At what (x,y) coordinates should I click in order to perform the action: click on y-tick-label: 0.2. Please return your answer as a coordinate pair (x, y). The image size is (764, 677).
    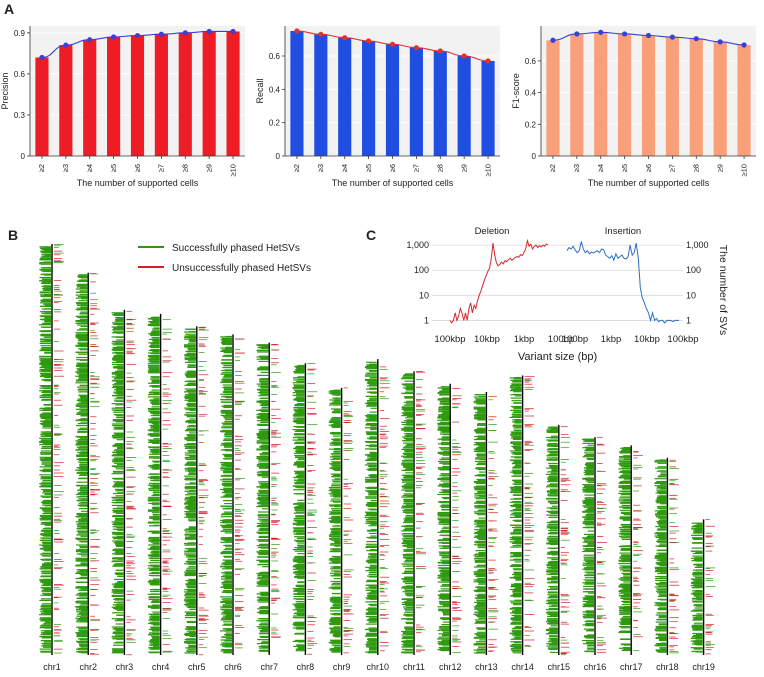
    Looking at the image, I should click on (275, 123).